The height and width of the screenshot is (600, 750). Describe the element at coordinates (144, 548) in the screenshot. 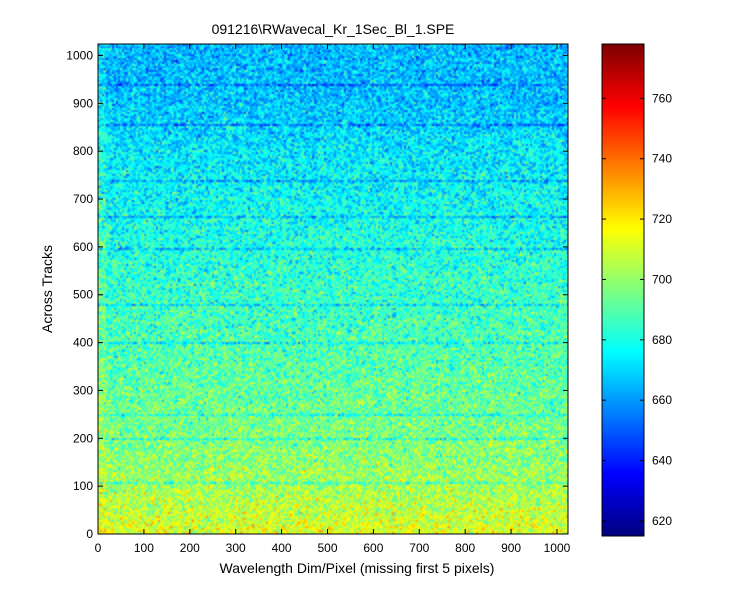

I see `x-tick-label: 100` at that location.